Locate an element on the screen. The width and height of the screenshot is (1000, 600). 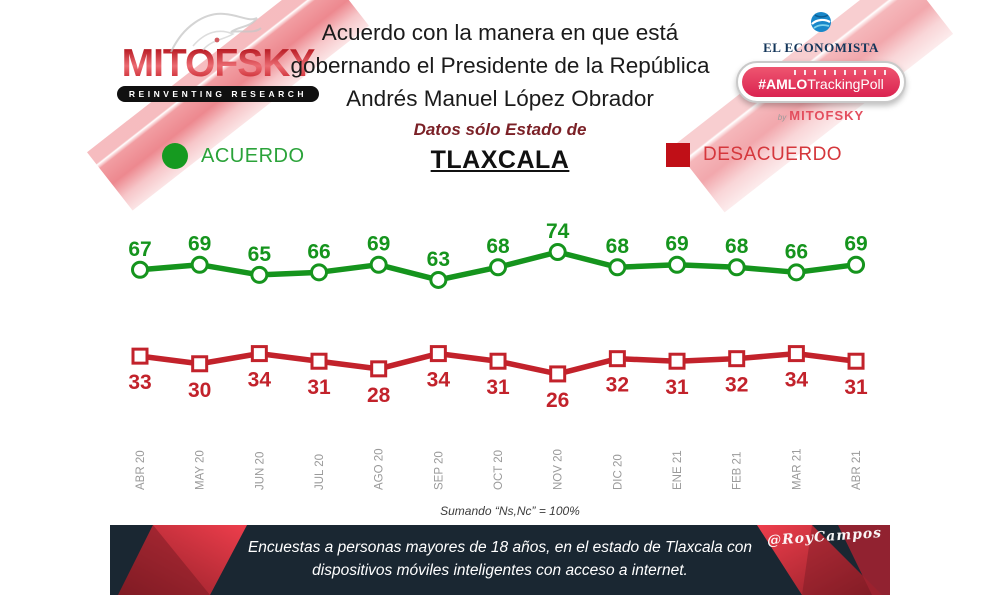
acuerdo-swatch-circle-icon is located at coordinates (175, 156).